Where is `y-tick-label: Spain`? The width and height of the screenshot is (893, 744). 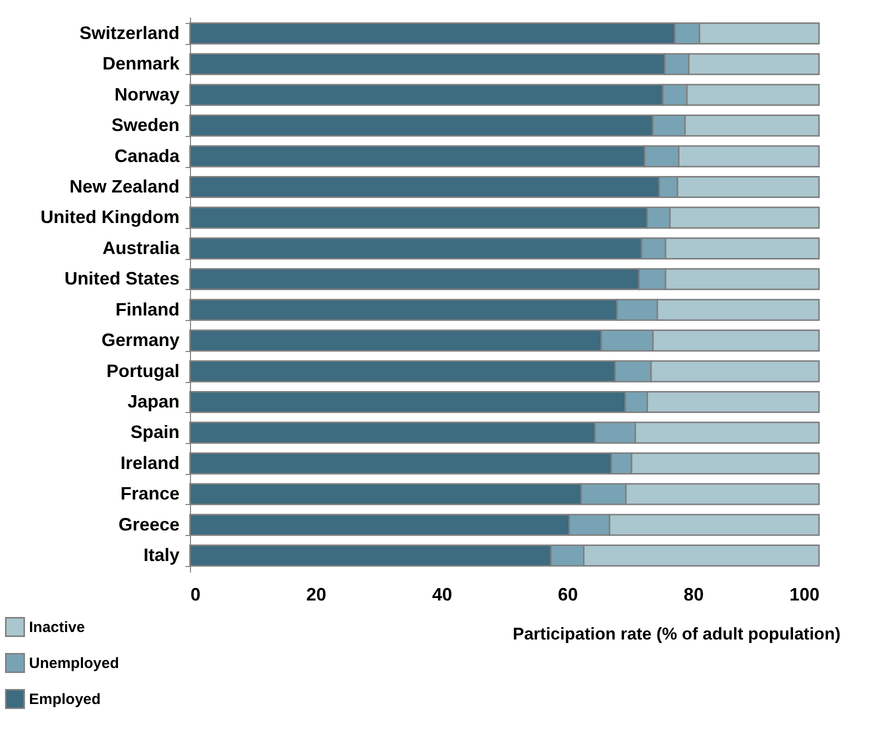
y-tick-label: Spain is located at coordinates (155, 432).